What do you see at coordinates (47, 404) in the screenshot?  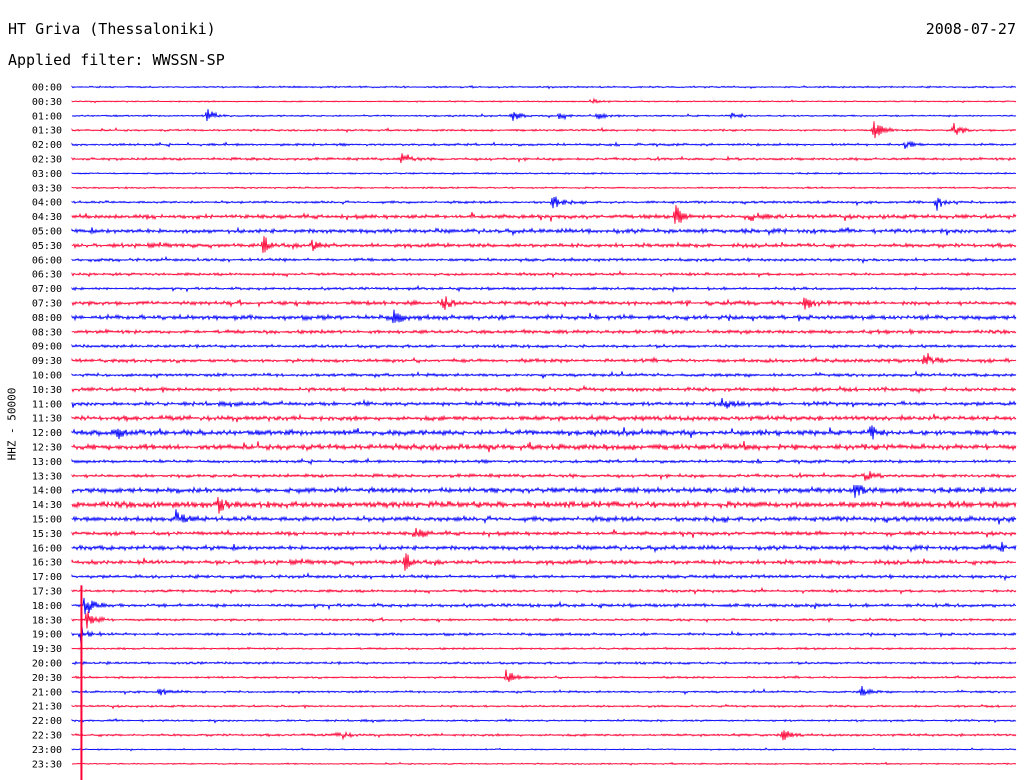 I see `tick-label-1100: 11:00` at bounding box center [47, 404].